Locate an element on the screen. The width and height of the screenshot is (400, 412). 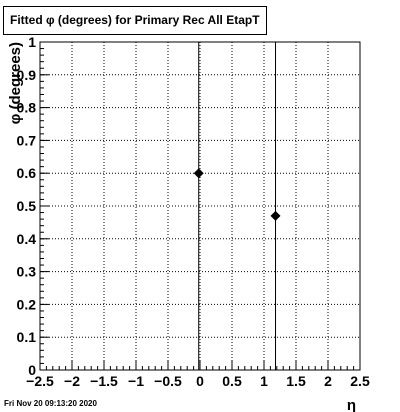
y-tick-label: 0.6 is located at coordinates (27, 173).